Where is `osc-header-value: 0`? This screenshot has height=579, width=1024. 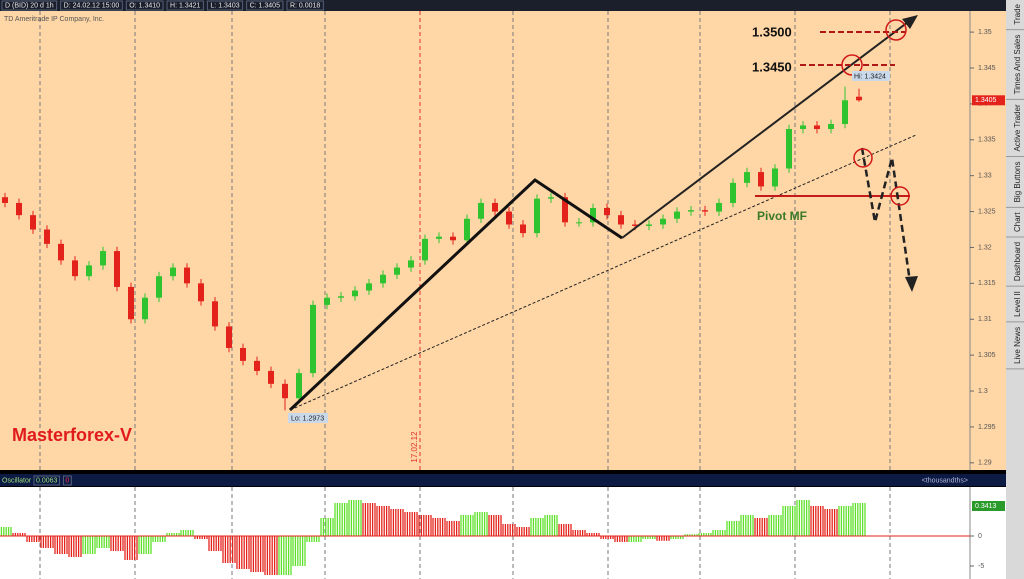 osc-header-value: 0 is located at coordinates (67, 480).